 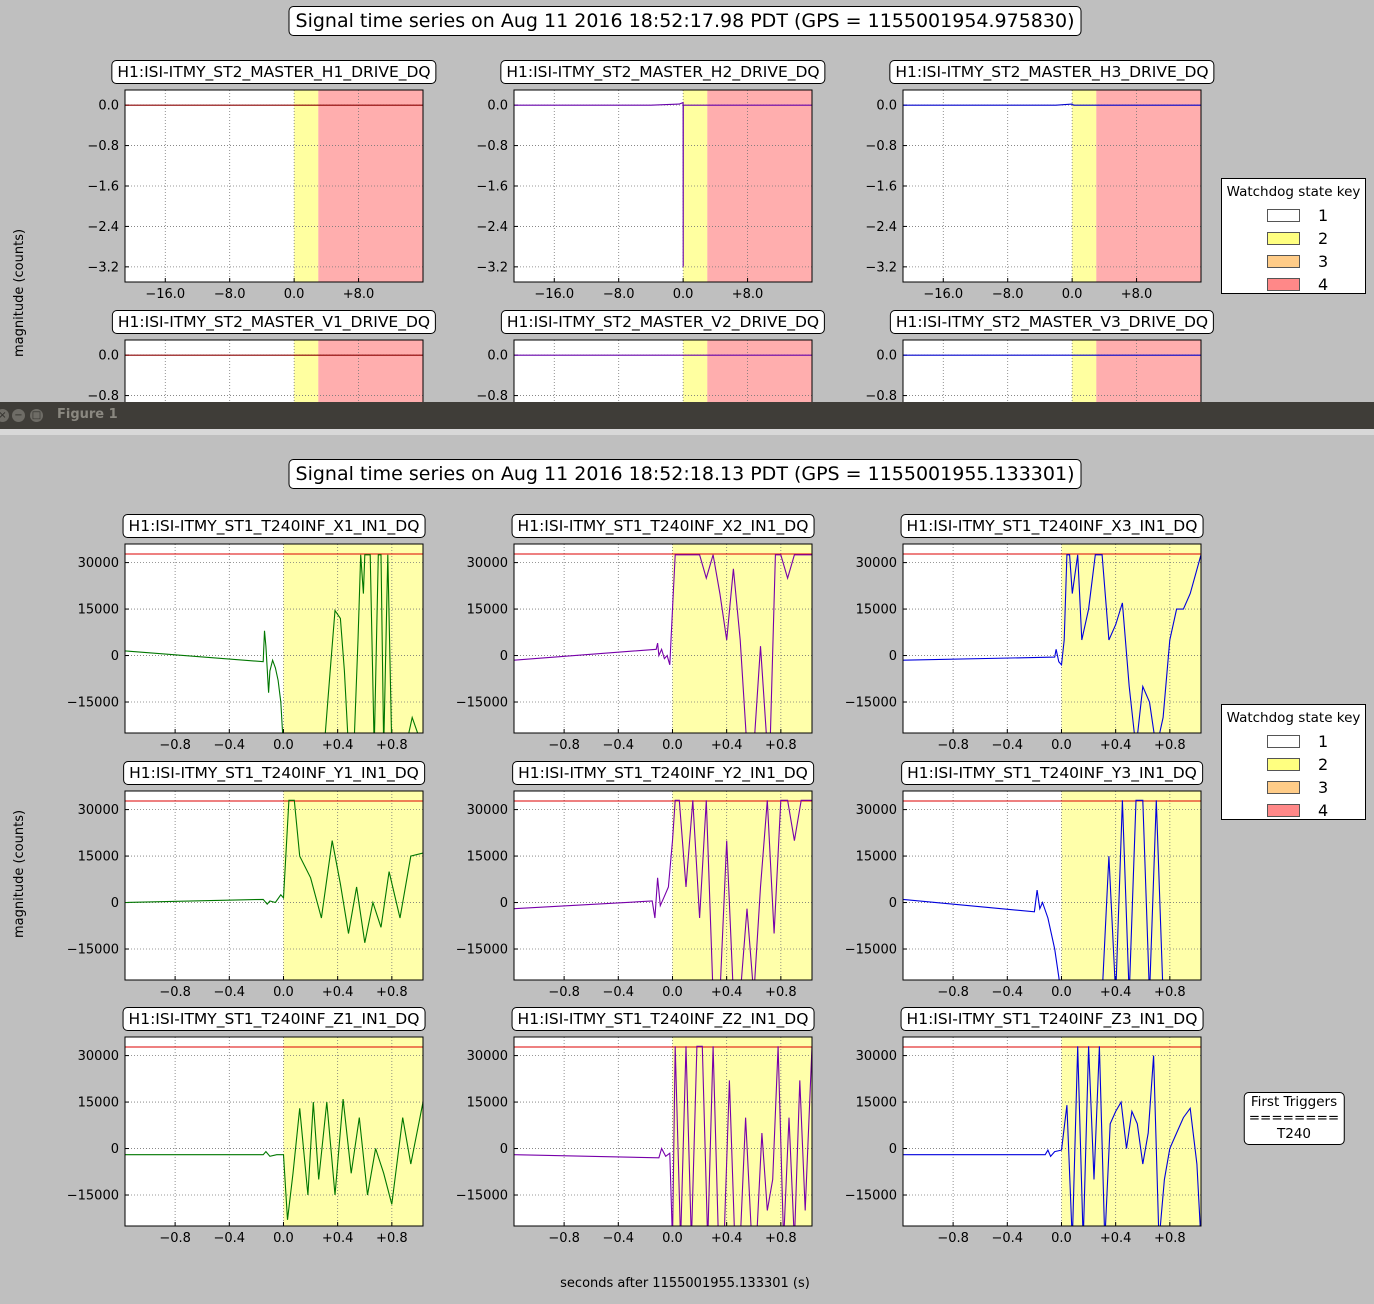 What do you see at coordinates (482, 1196) in the screenshot?
I see `chart-1-panel-7-ytick-label-3: −15000` at bounding box center [482, 1196].